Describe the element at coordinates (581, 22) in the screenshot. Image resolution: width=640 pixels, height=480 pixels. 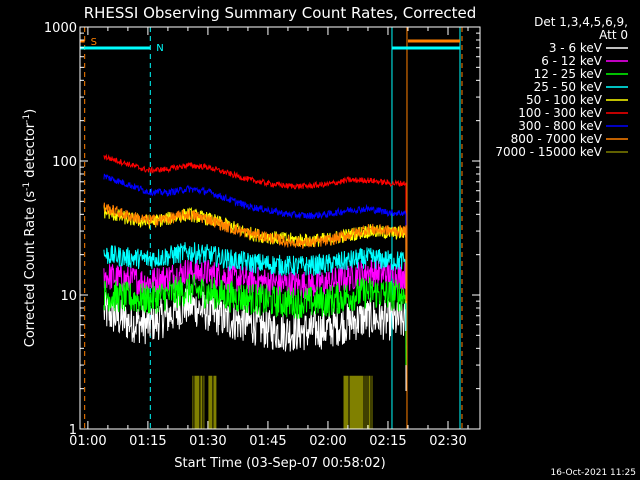
I see `legend-title-1: Det 1,3,4,5,6,9,` at that location.